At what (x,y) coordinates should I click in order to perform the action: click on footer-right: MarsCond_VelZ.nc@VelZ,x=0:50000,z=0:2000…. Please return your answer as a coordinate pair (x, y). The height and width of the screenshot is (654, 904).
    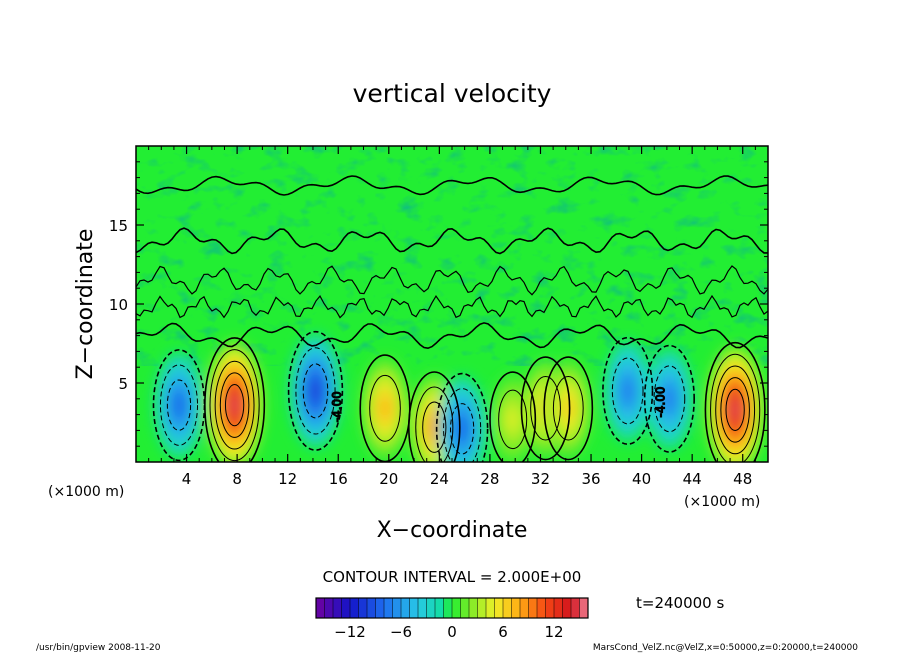
    Looking at the image, I should click on (725, 648).